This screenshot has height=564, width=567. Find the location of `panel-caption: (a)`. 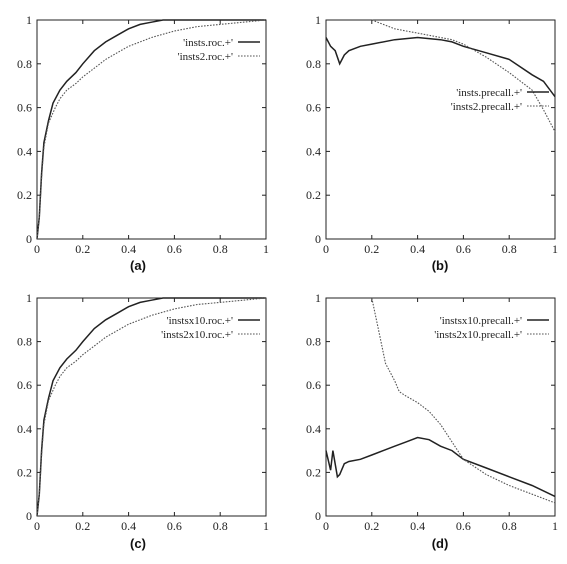

panel-caption: (a) is located at coordinates (138, 265).